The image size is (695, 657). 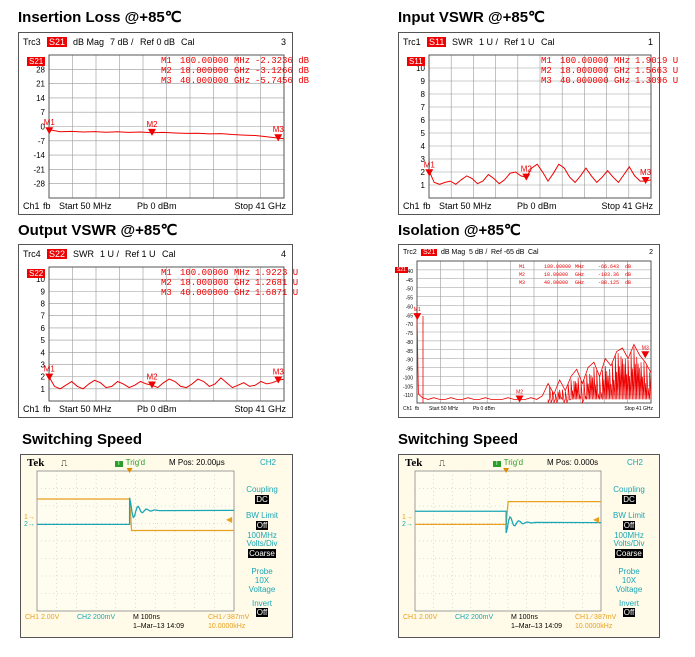 I want to click on marker-value: -5.7456 dB, so click(x=282, y=81).